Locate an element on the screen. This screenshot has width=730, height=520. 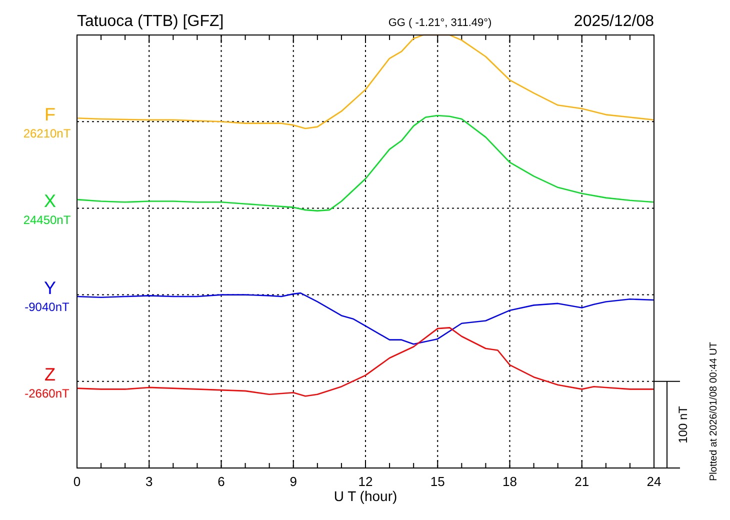
x-tick-label: 15 is located at coordinates (437, 481).